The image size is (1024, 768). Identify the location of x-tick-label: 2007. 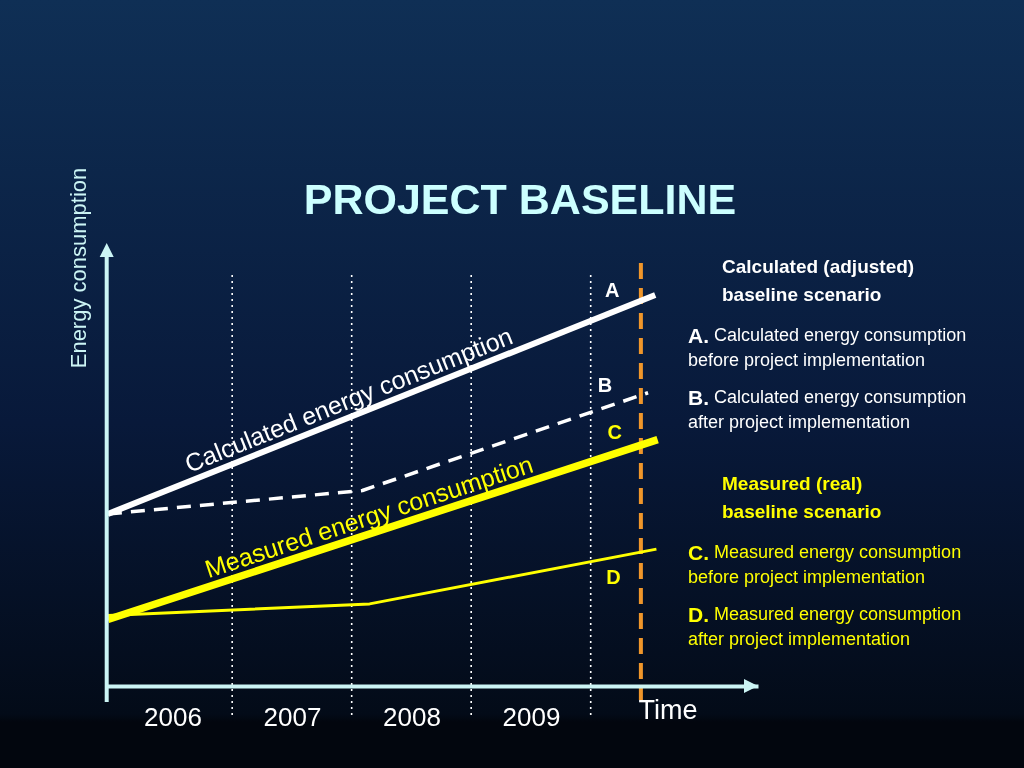
(292, 717).